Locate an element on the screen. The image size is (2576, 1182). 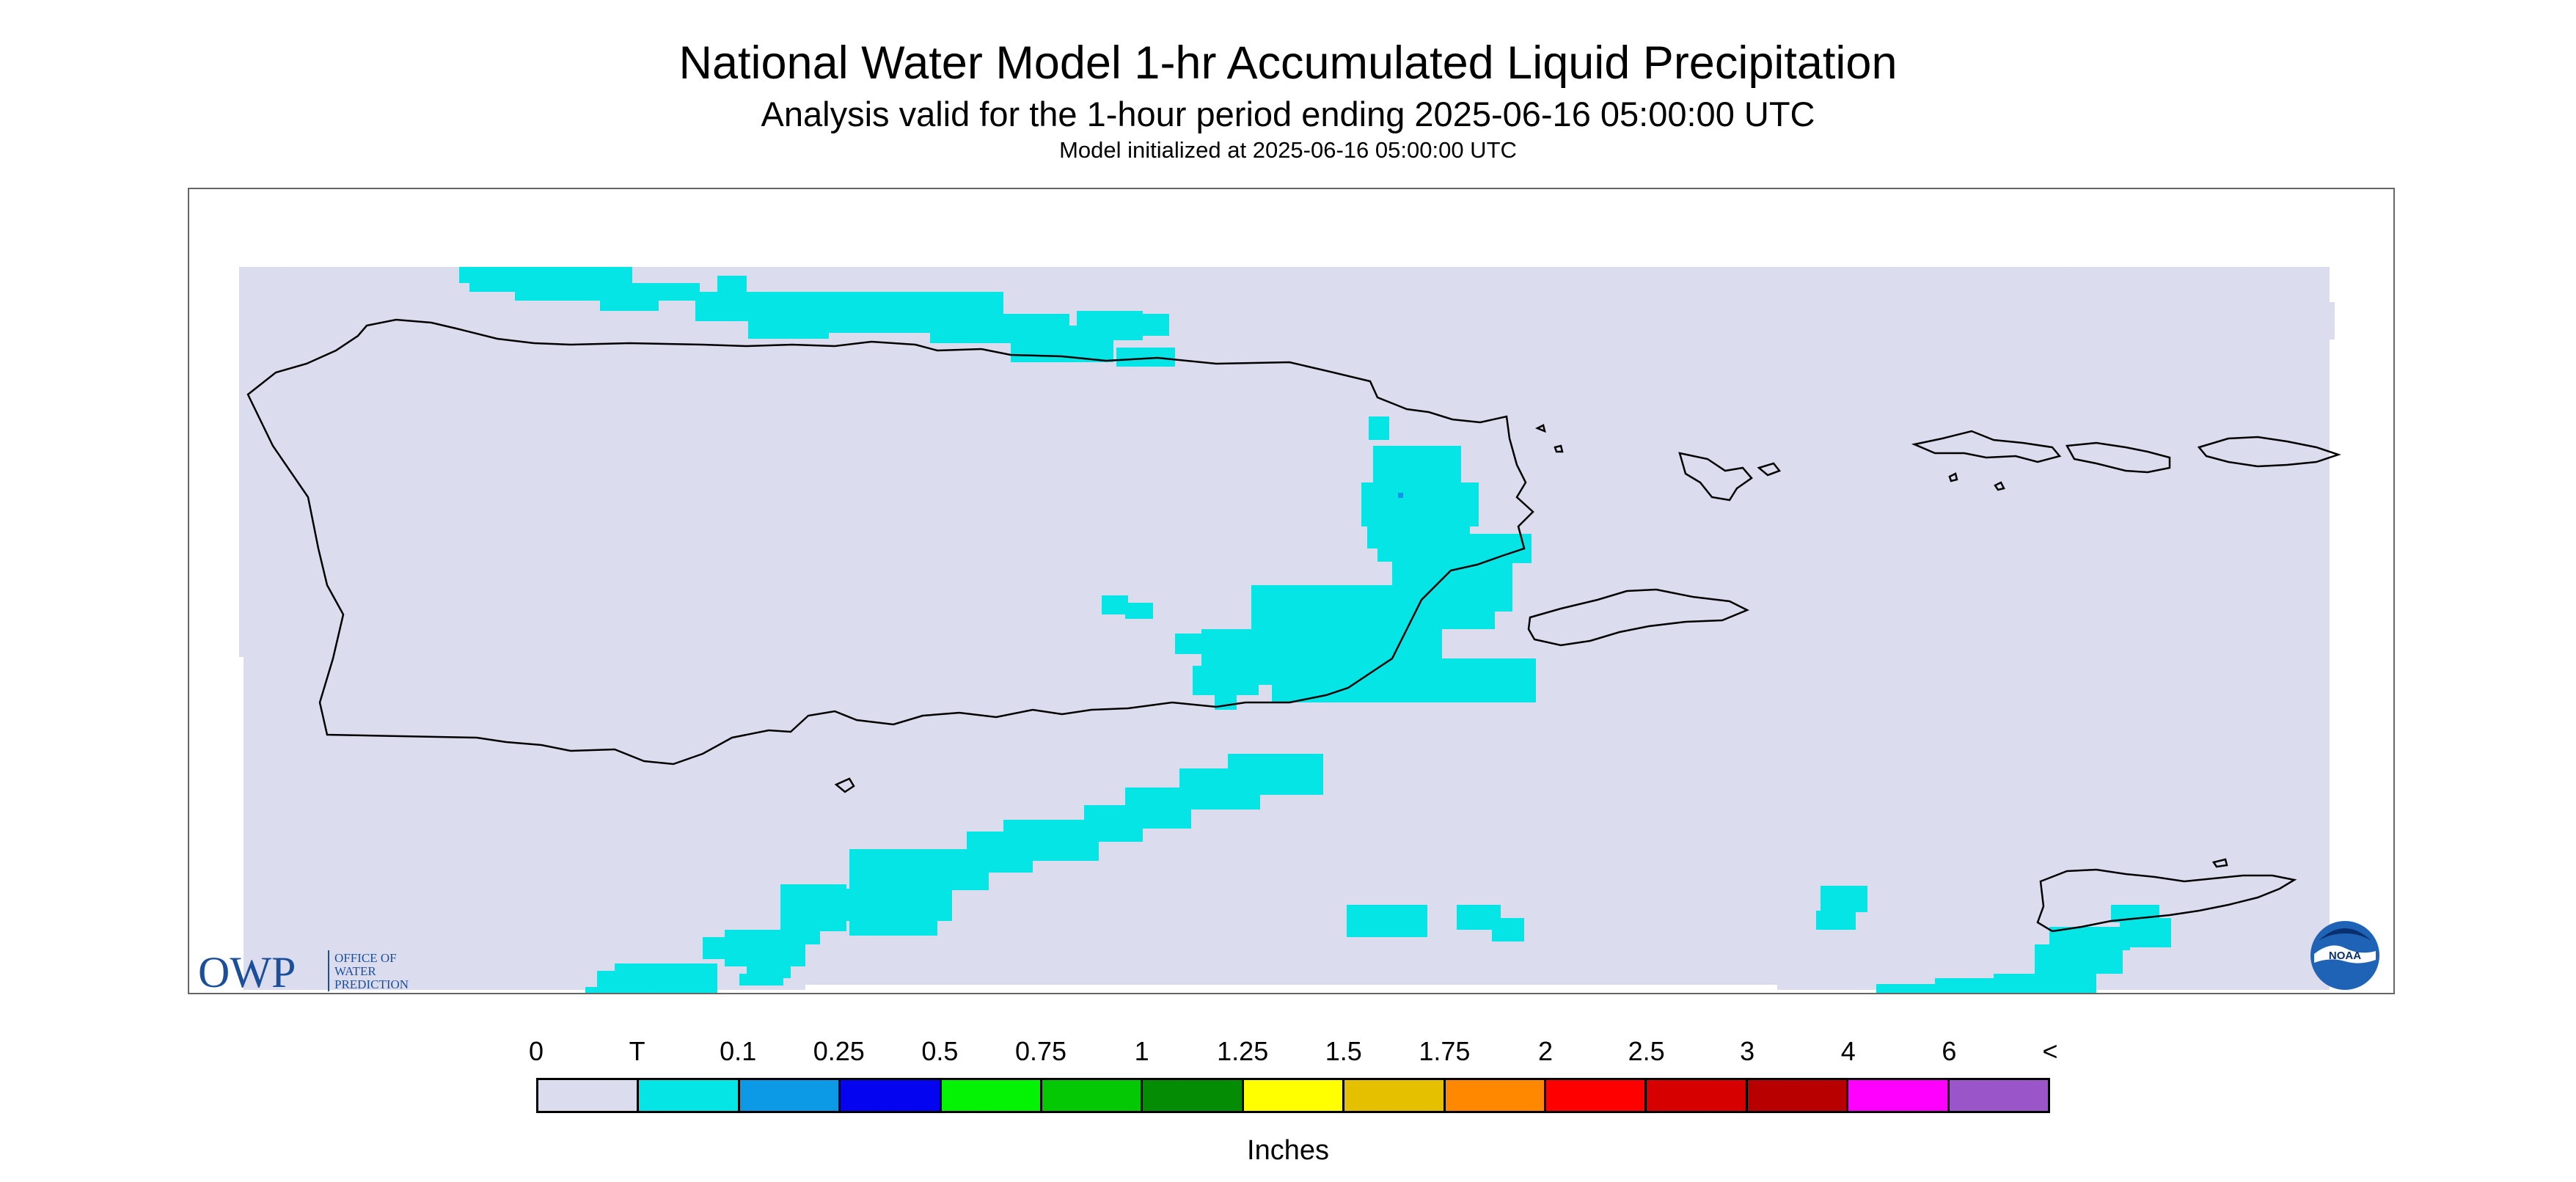
tortola-coastline is located at coordinates (2269, 452).